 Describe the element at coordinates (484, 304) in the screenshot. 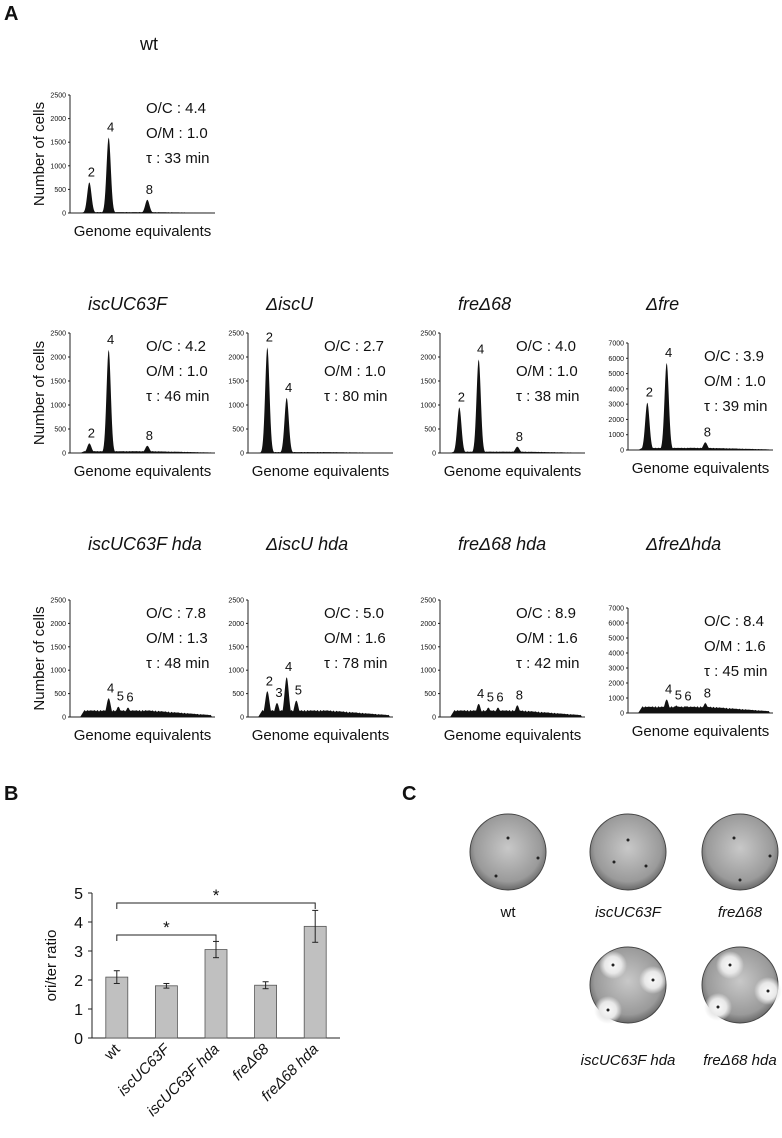

I see `panel-title: freΔ68` at that location.